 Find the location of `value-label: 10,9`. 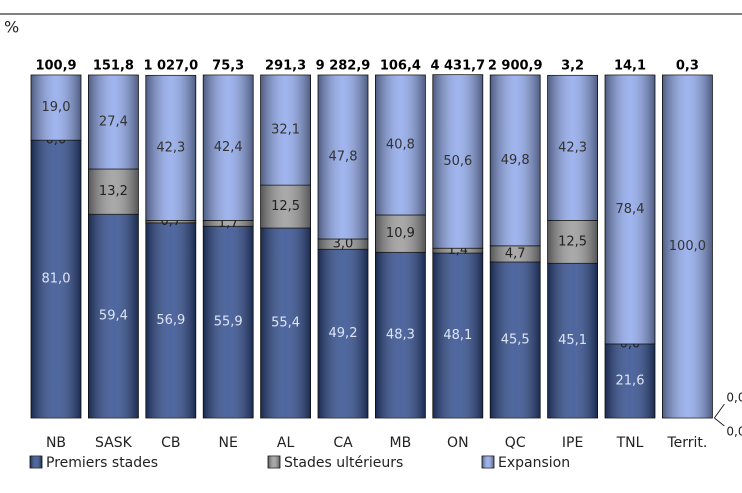

value-label: 10,9 is located at coordinates (400, 233).